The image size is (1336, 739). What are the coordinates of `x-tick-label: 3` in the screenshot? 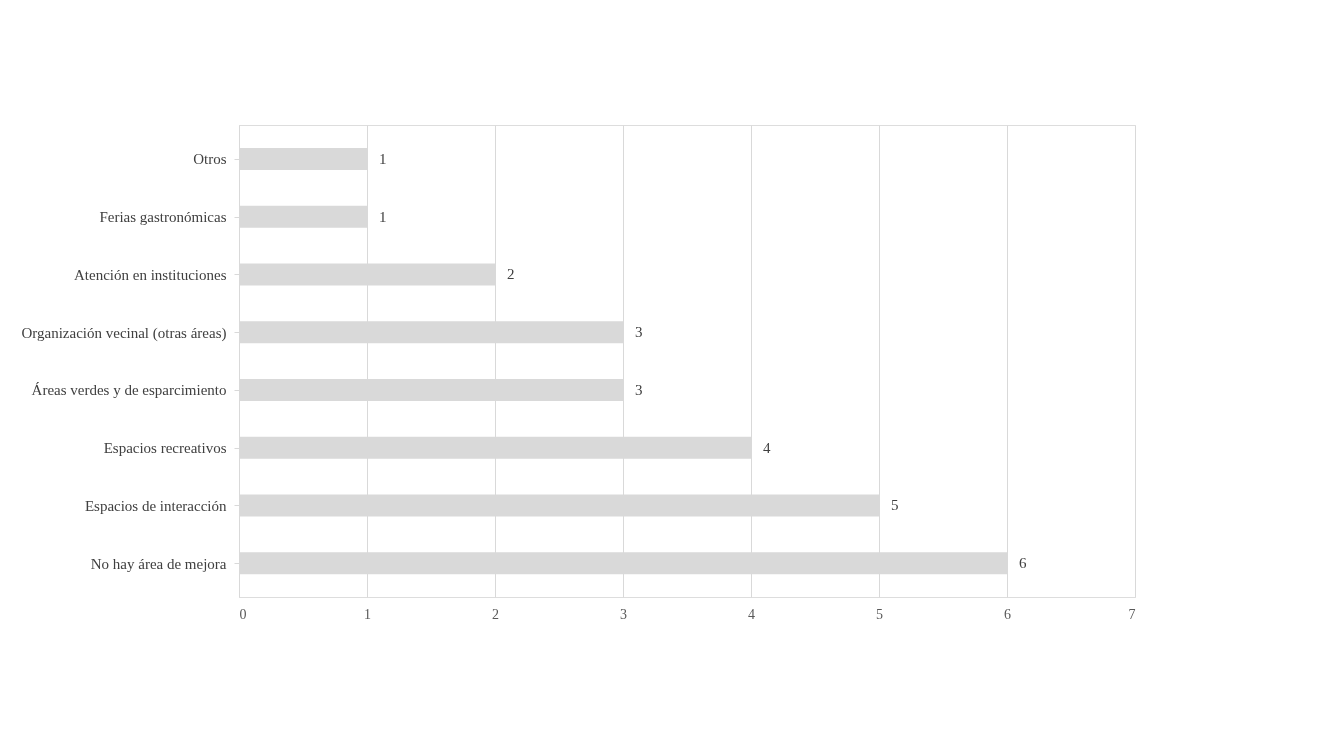 It's located at (623, 614).